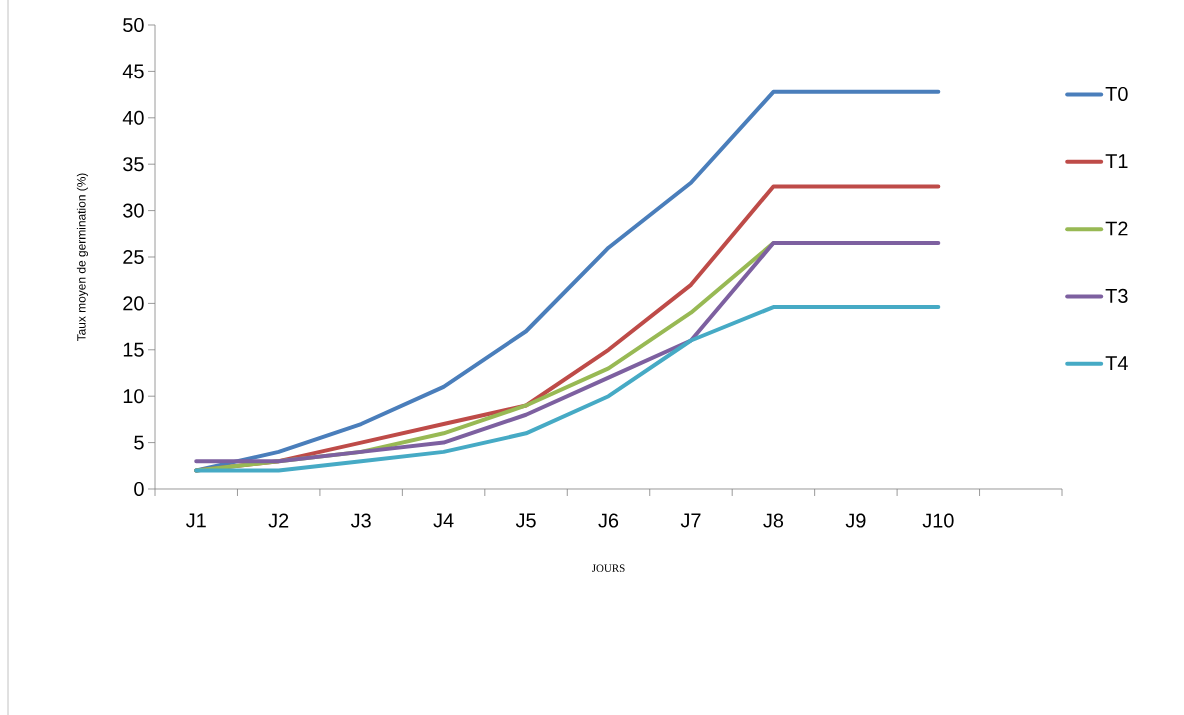 Image resolution: width=1184 pixels, height=715 pixels. I want to click on legend-label: T2, so click(1116, 228).